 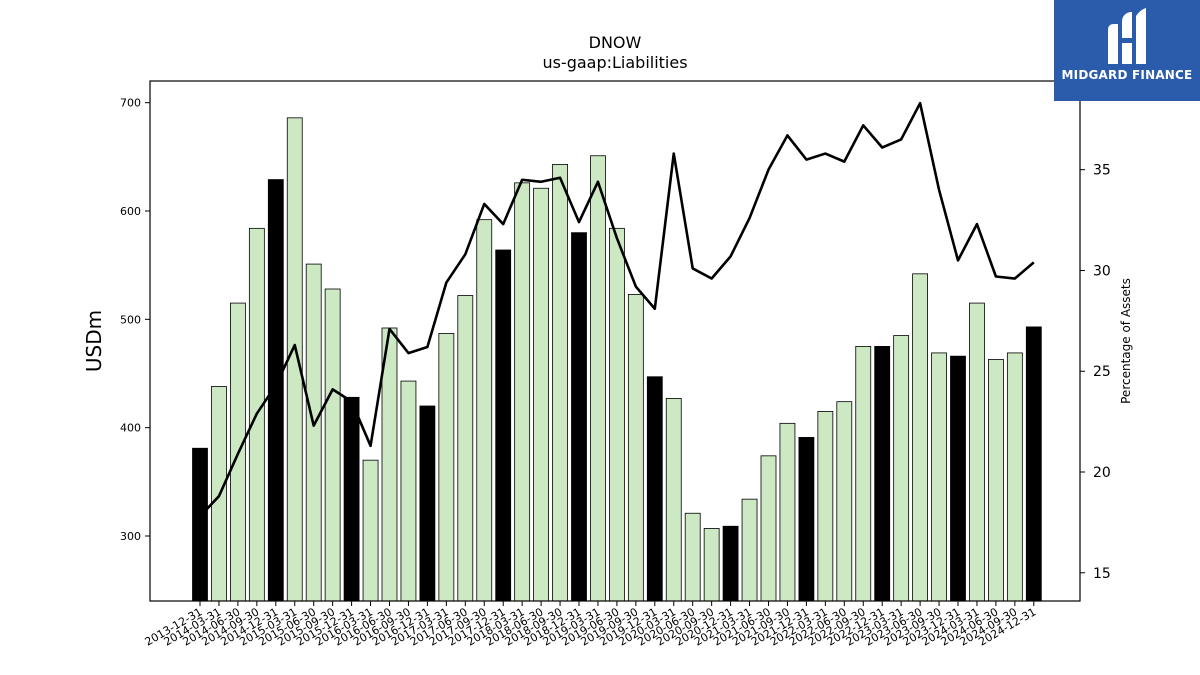 I want to click on y2-tick-label: 25, so click(x=1102, y=372).